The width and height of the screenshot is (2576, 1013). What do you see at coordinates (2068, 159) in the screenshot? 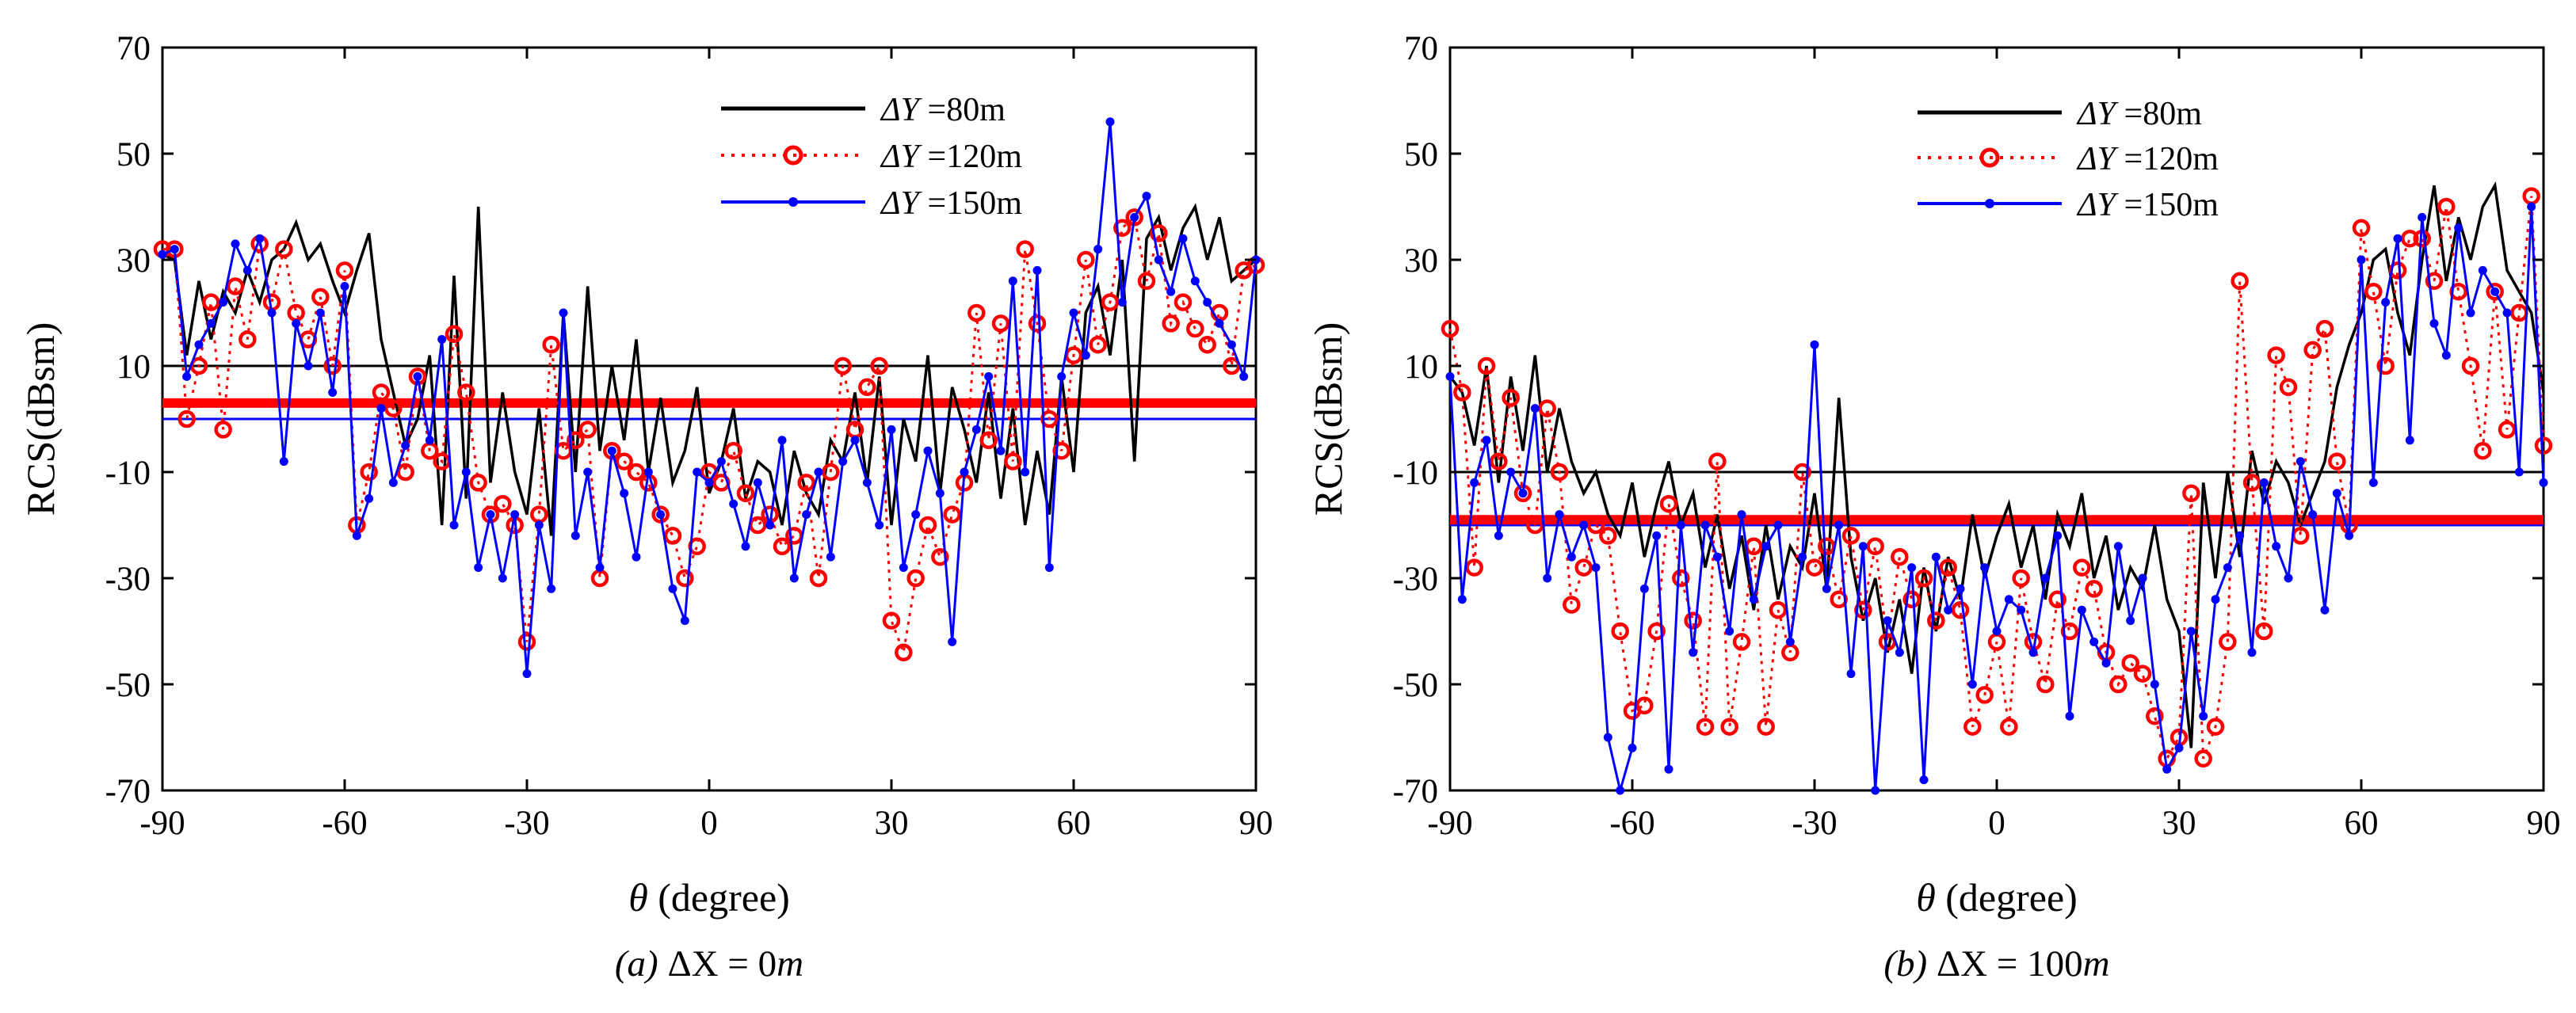
I see `panel-b-legend: ΔY =80m ΔY =120m ΔY =150m` at bounding box center [2068, 159].